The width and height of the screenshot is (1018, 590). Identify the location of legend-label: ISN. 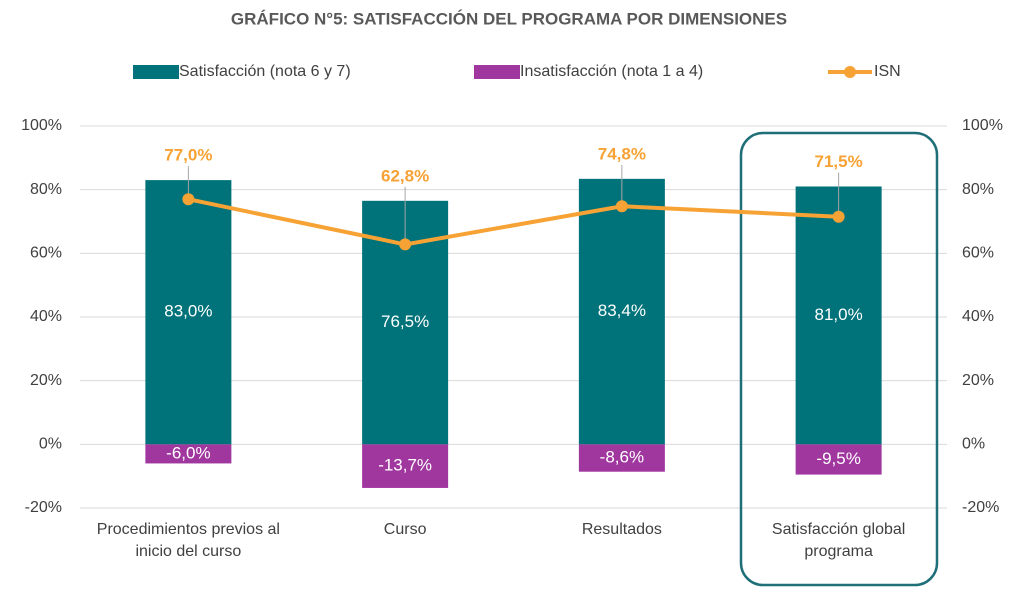
(887, 71).